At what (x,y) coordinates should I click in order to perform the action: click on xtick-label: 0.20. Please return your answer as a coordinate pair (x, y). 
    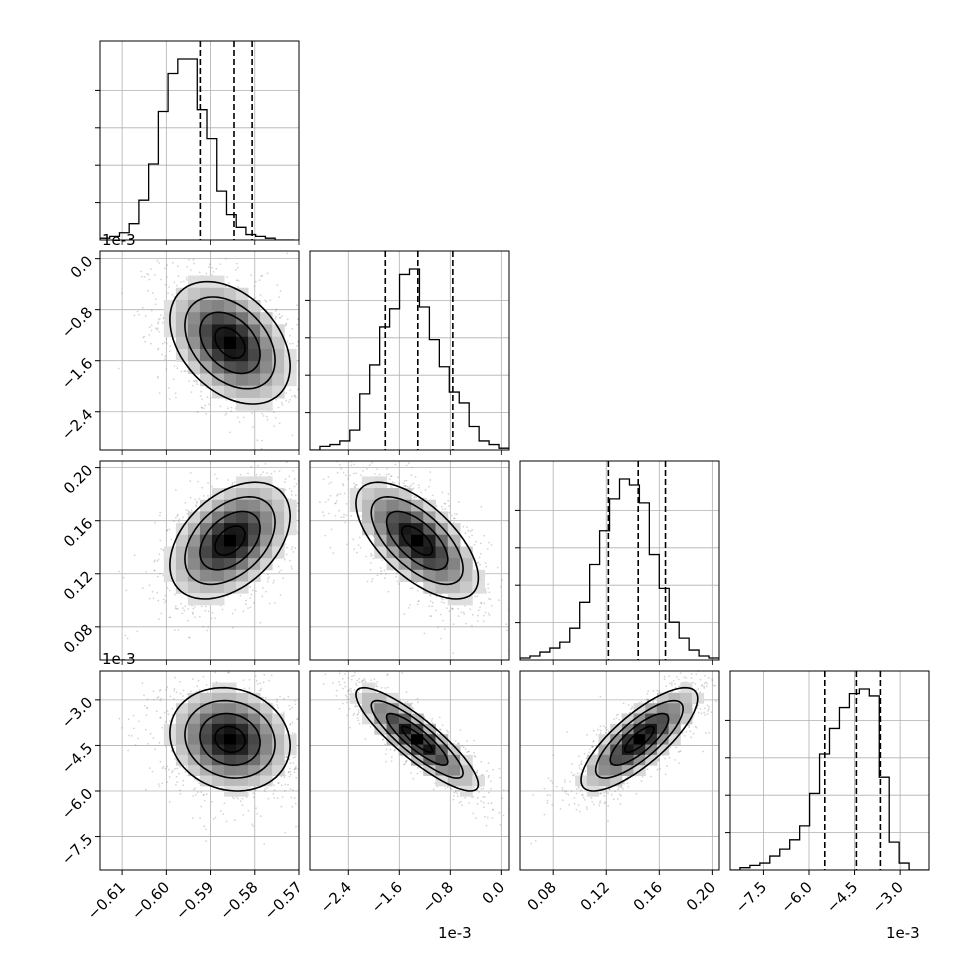
    Looking at the image, I should click on (701, 896).